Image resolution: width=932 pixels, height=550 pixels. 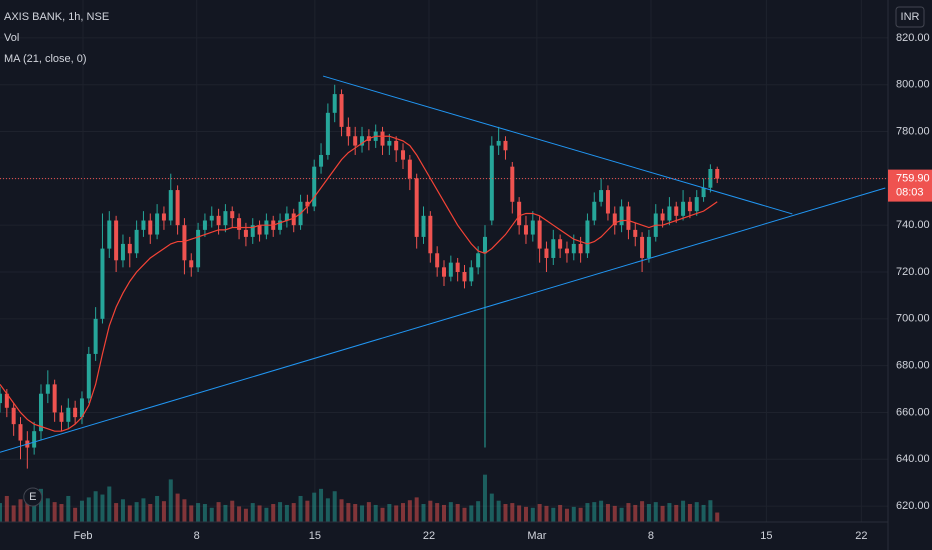 What do you see at coordinates (913, 179) in the screenshot?
I see `price-label: 759.90` at bounding box center [913, 179].